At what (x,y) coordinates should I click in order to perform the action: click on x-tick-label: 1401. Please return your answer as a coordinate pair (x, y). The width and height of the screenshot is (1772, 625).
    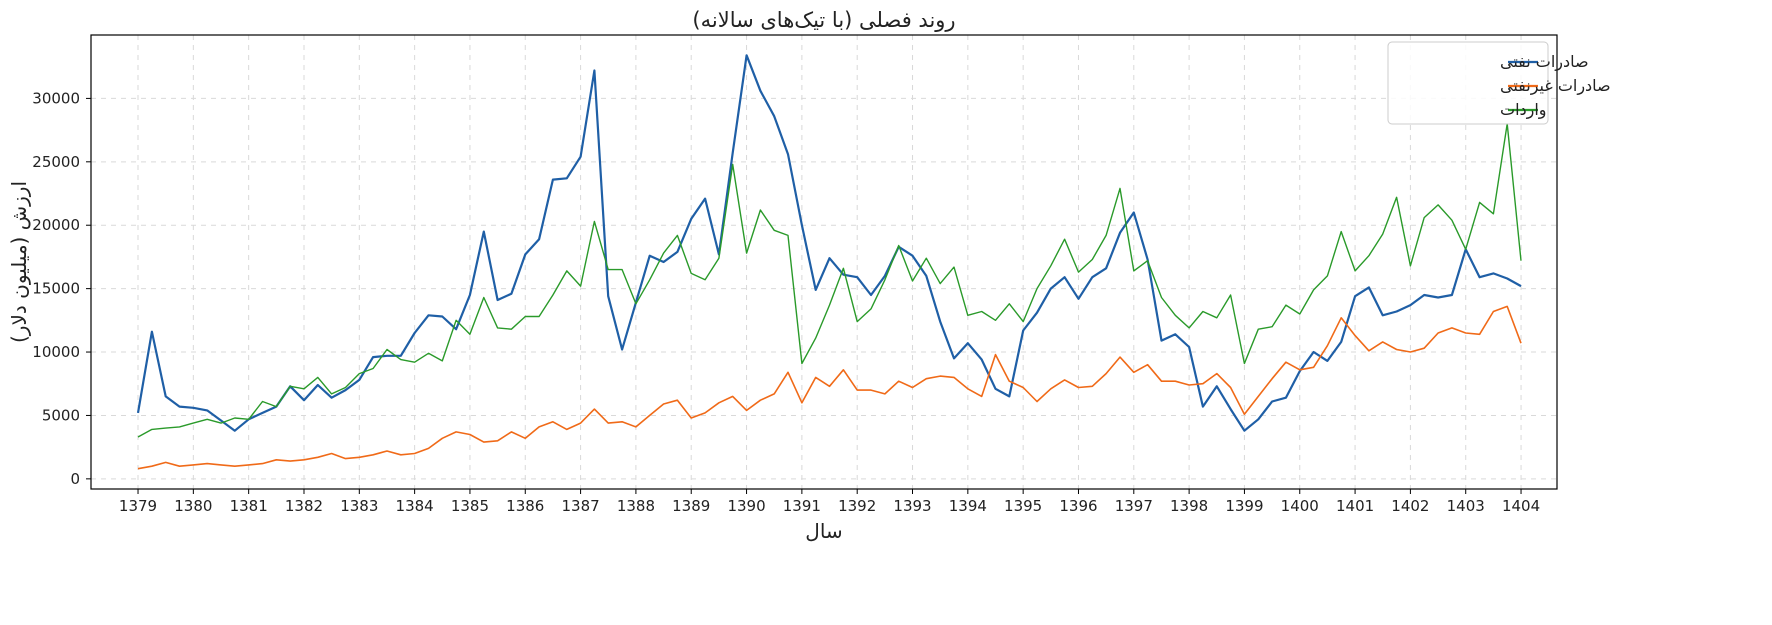
    Looking at the image, I should click on (1355, 506).